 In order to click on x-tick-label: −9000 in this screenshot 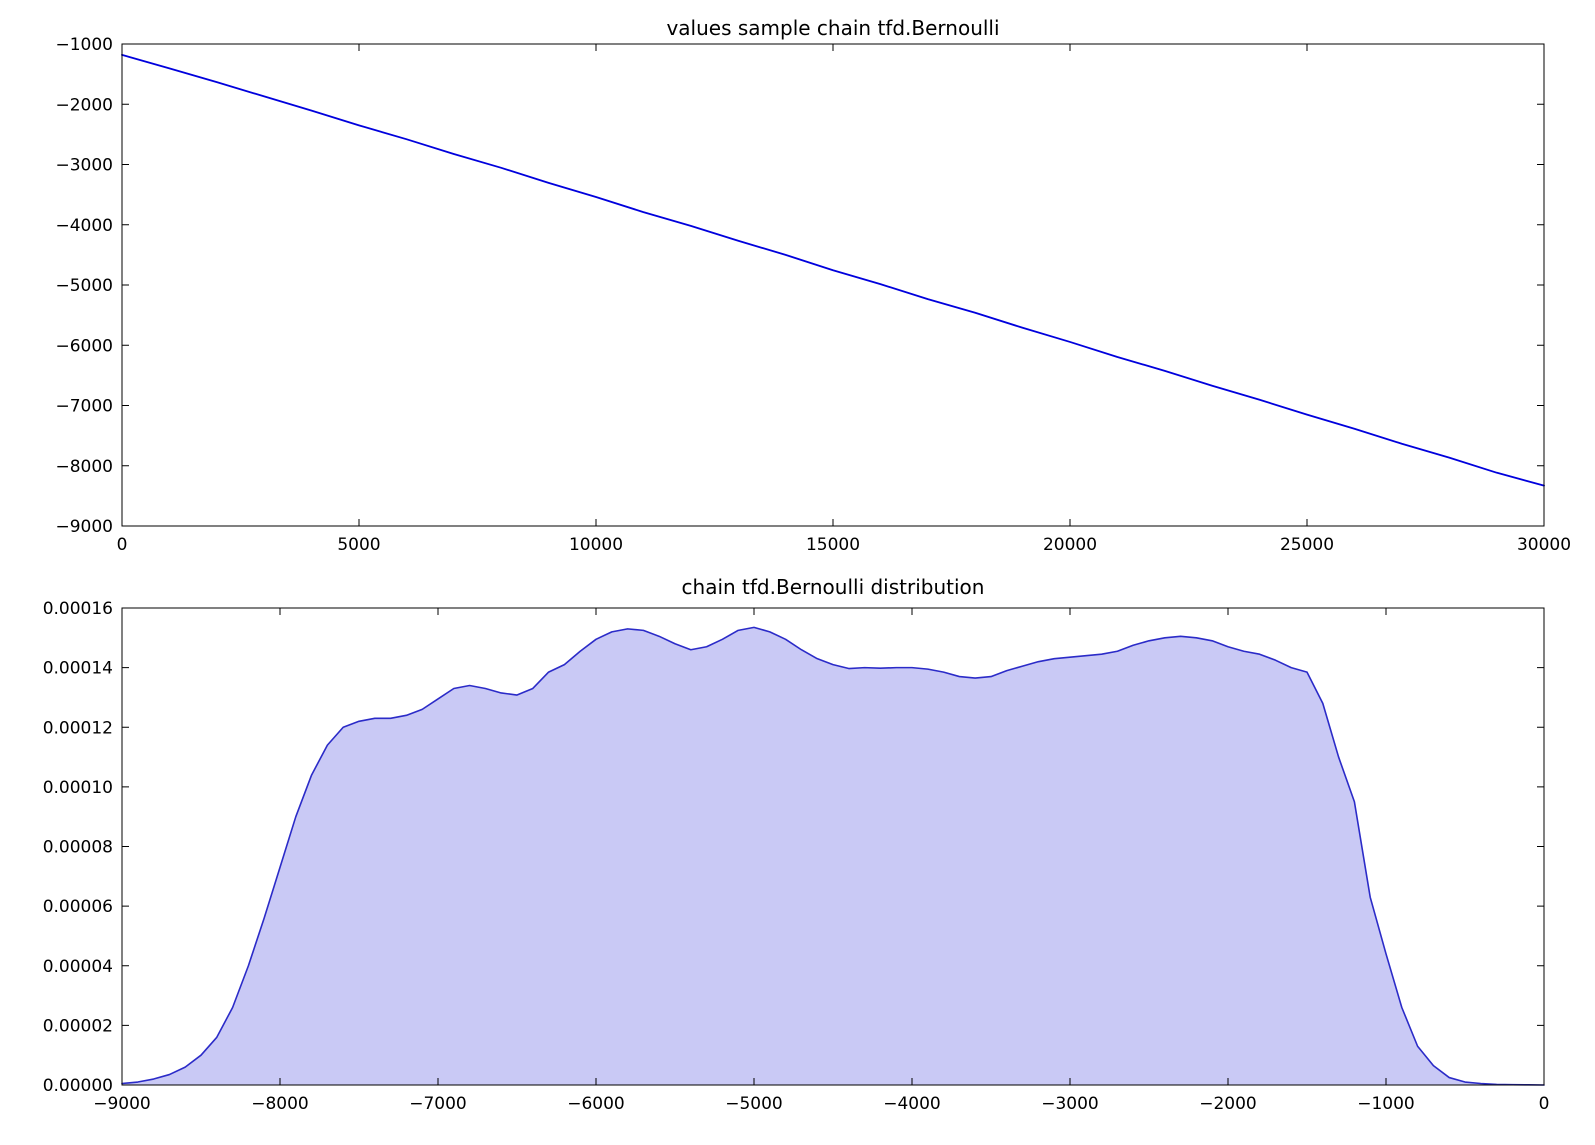, I will do `click(122, 1104)`.